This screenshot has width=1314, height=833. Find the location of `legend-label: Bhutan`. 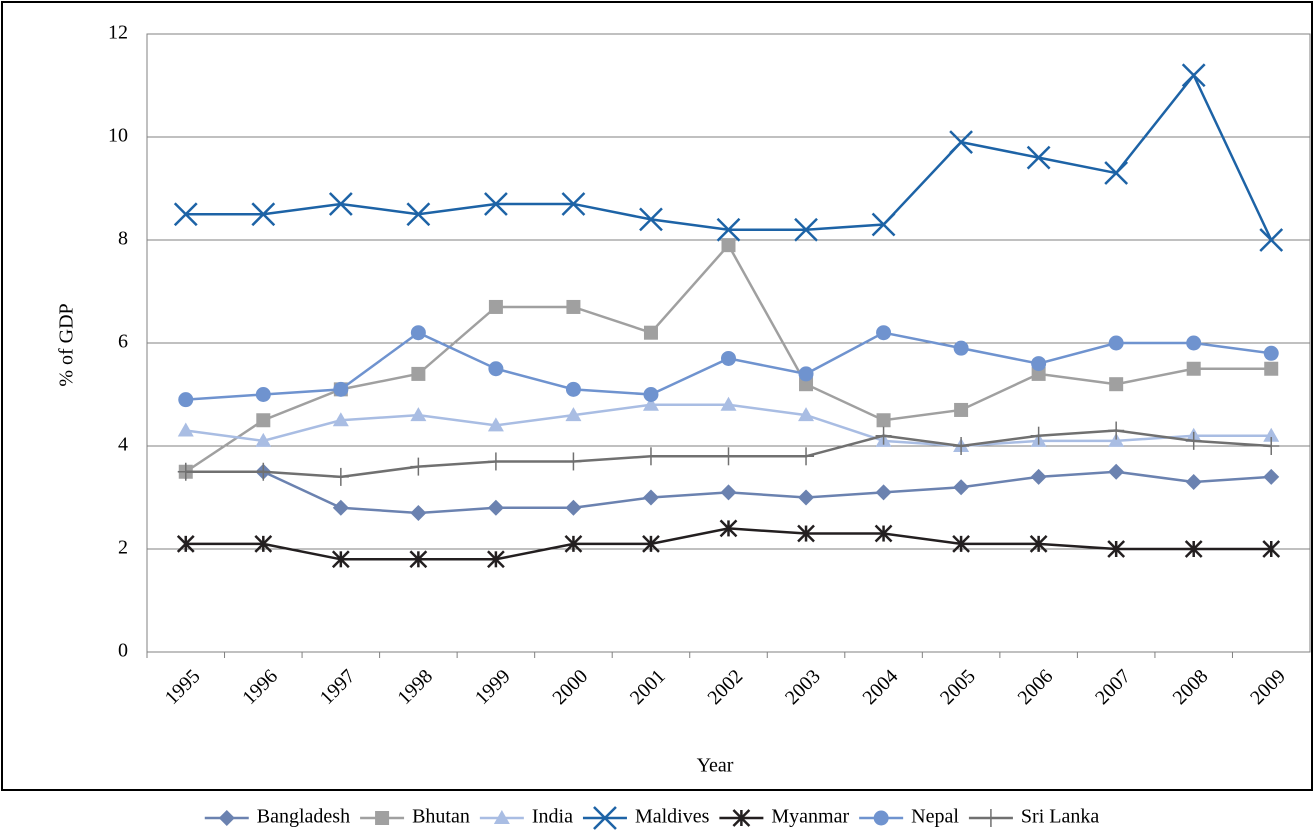

legend-label: Bhutan is located at coordinates (441, 817).